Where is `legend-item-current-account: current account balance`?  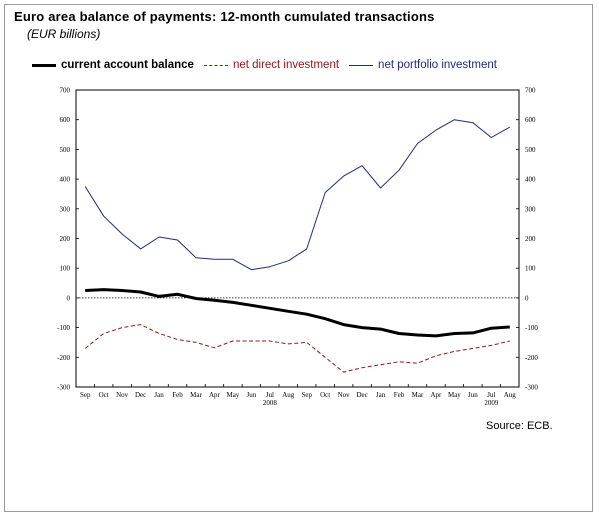
legend-item-current-account: current account balance is located at coordinates (113, 65).